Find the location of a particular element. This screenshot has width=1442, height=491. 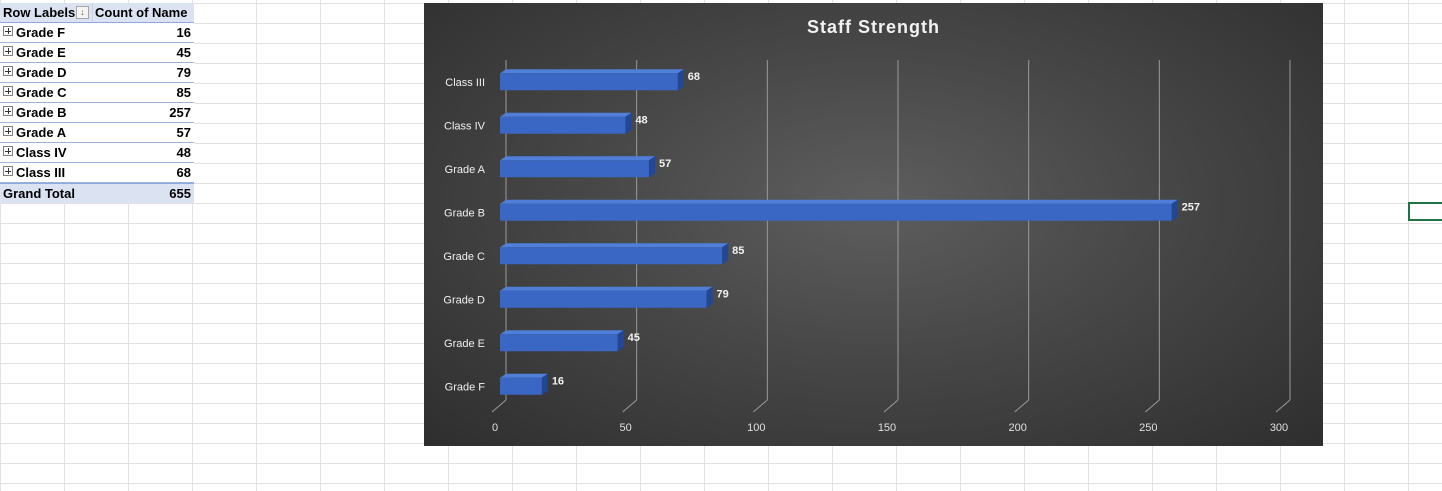

x-tick-label: 50 is located at coordinates (626, 428).